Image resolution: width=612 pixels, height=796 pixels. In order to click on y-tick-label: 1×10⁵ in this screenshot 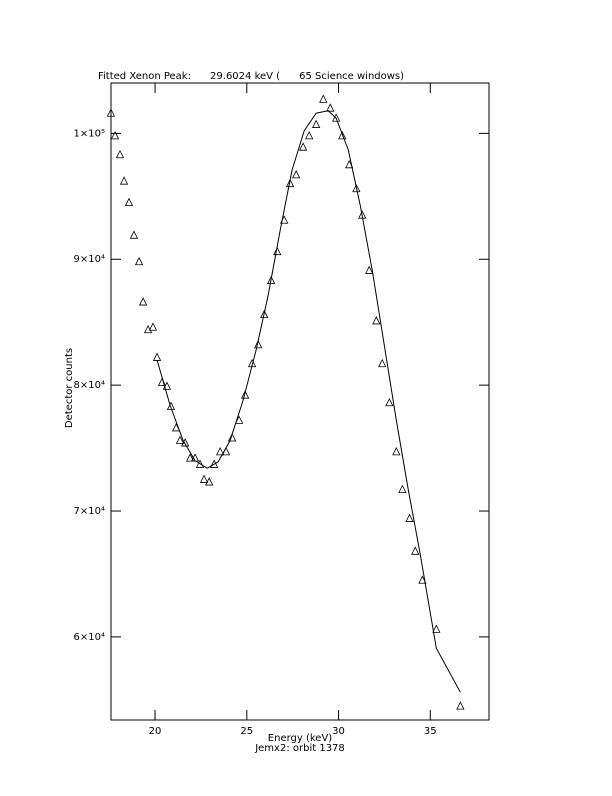, I will do `click(89, 133)`.